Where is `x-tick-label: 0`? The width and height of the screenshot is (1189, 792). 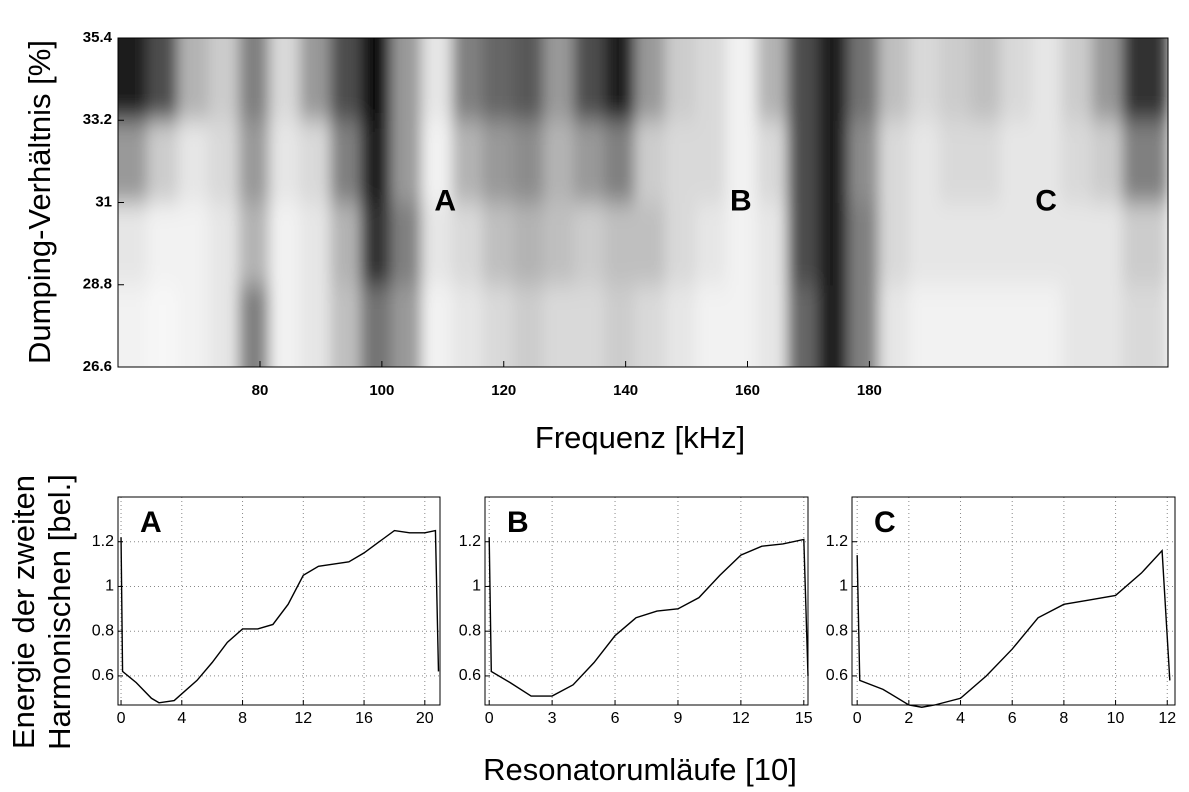
x-tick-label: 0 is located at coordinates (121, 718).